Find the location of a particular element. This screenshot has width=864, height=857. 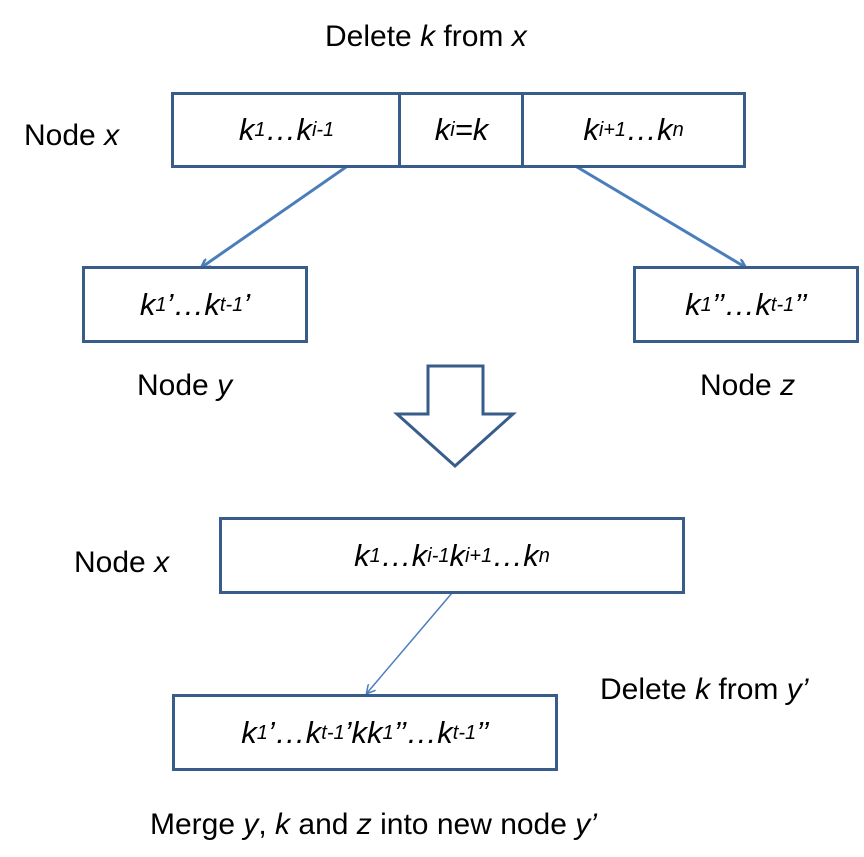

node-x-box: k 1… k i-1 k i =k k i+1… k n is located at coordinates (458, 130).